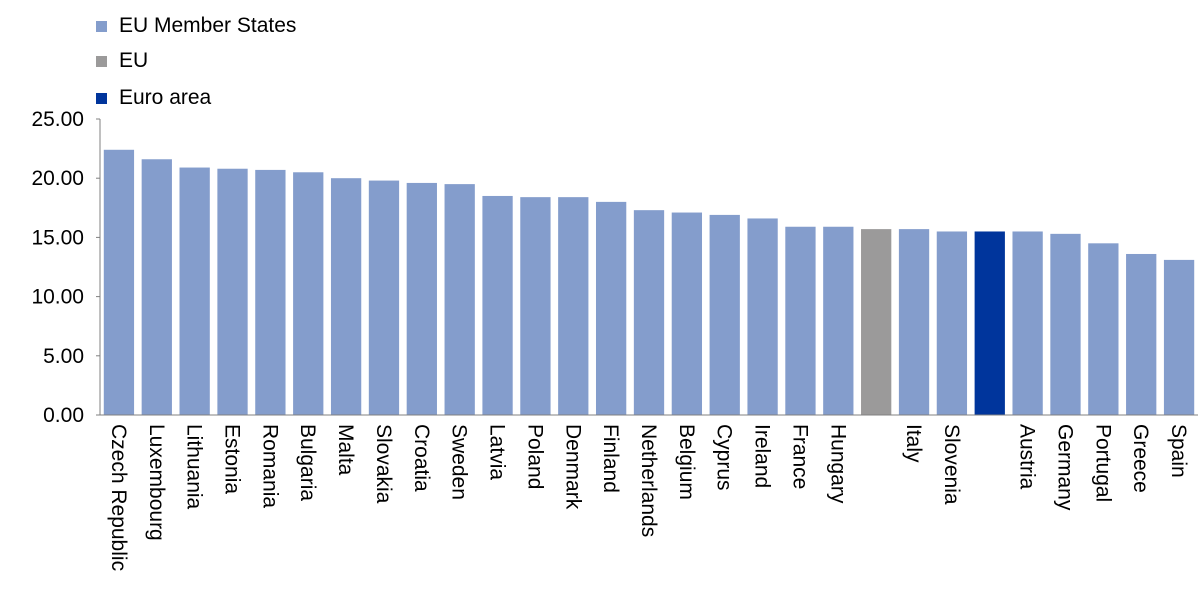 This screenshot has width=1200, height=600. I want to click on x-tick-label: Lithuania, so click(194, 467).